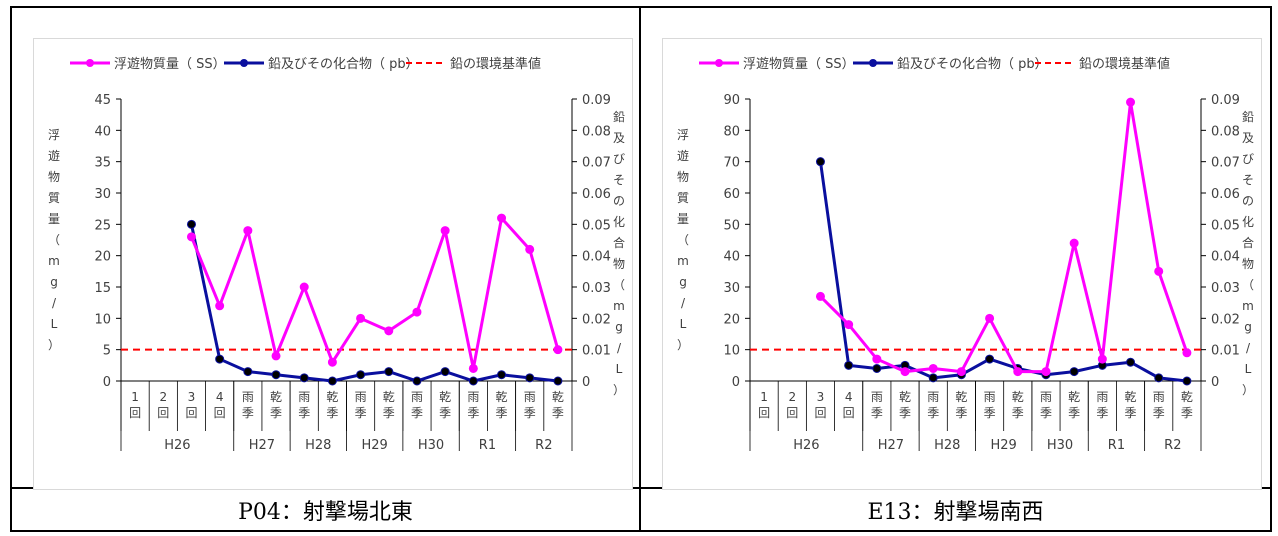  Describe the element at coordinates (135, 397) in the screenshot. I see `x-category-label: 1` at that location.